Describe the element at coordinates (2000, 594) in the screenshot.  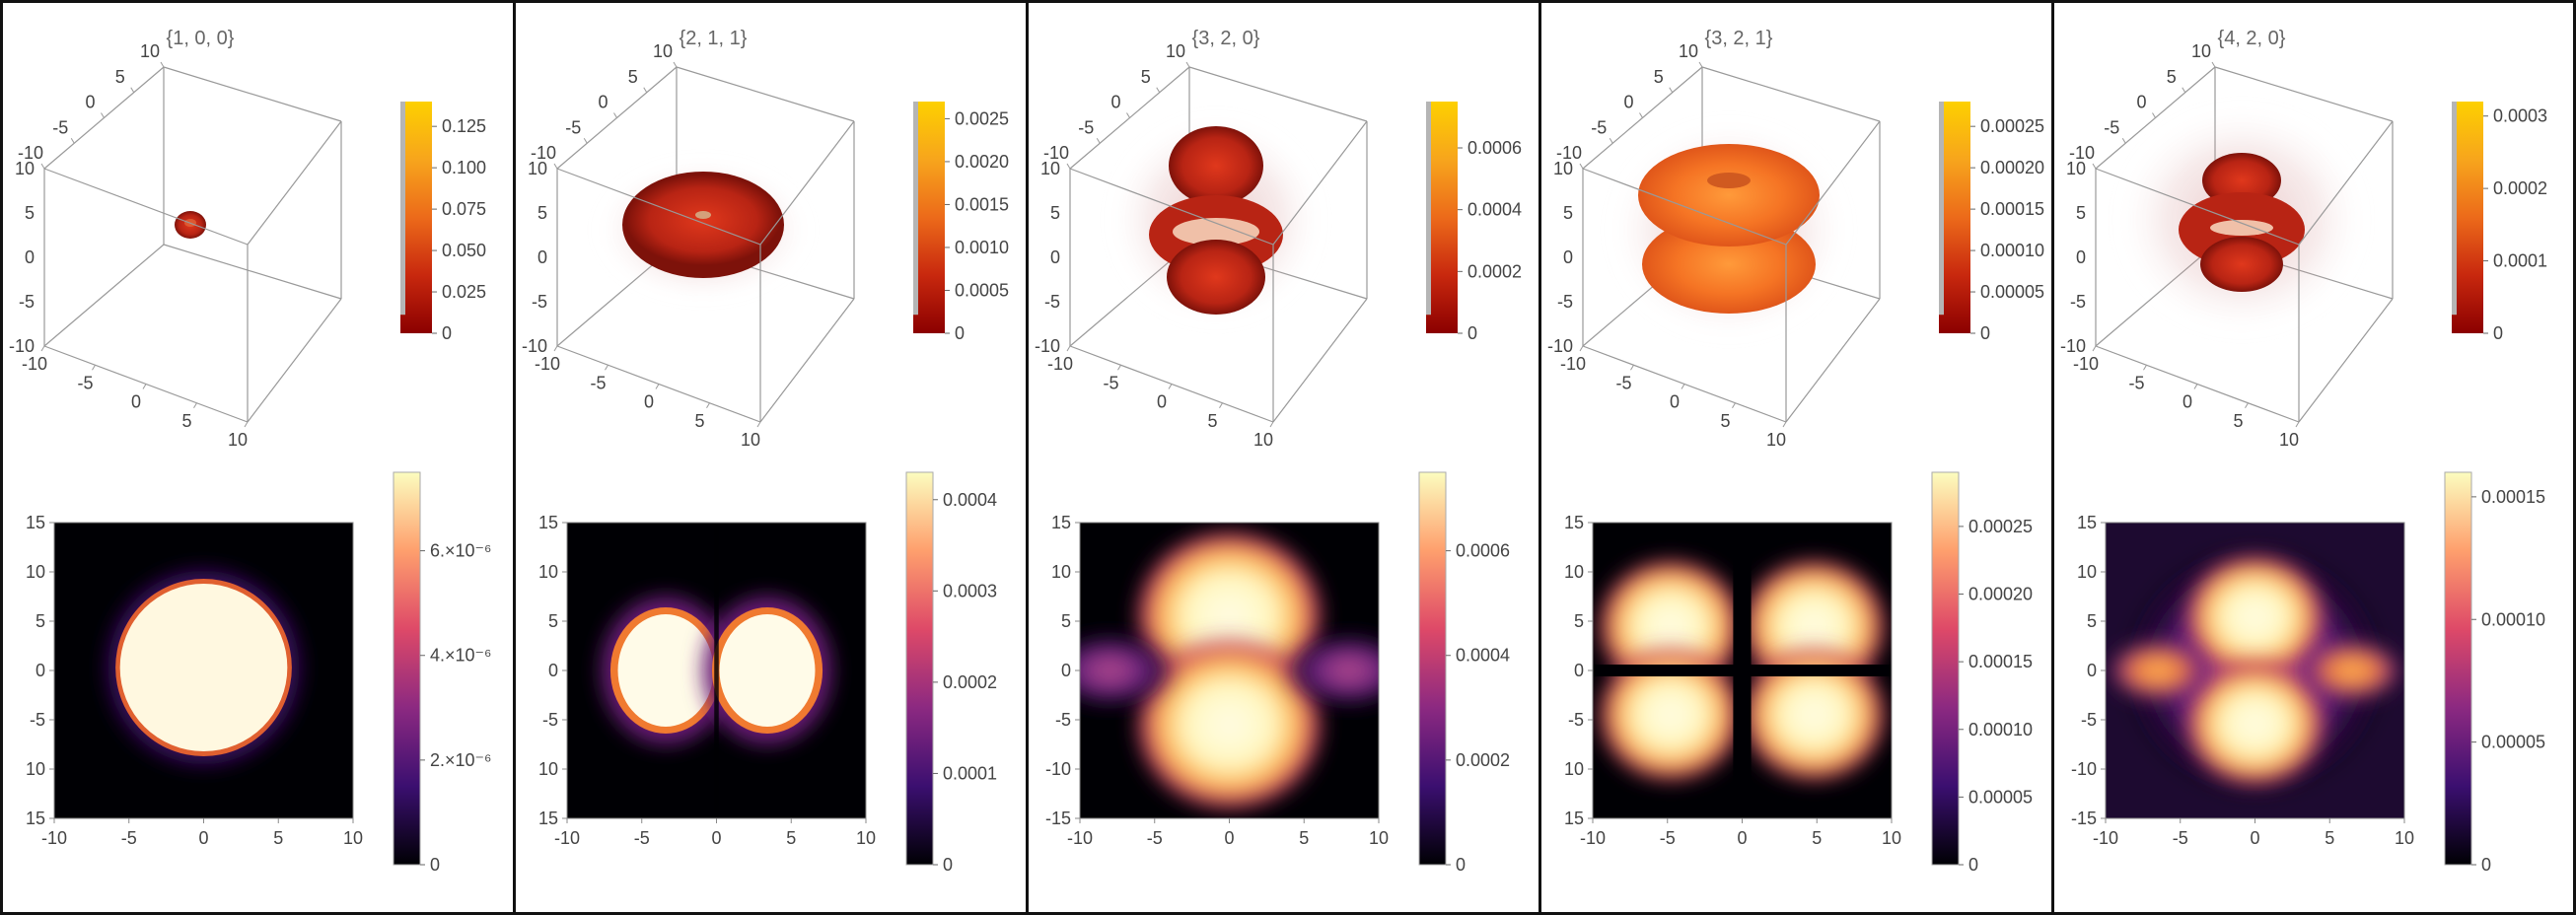
I see `colorbar-2d-label: 0.00020` at that location.